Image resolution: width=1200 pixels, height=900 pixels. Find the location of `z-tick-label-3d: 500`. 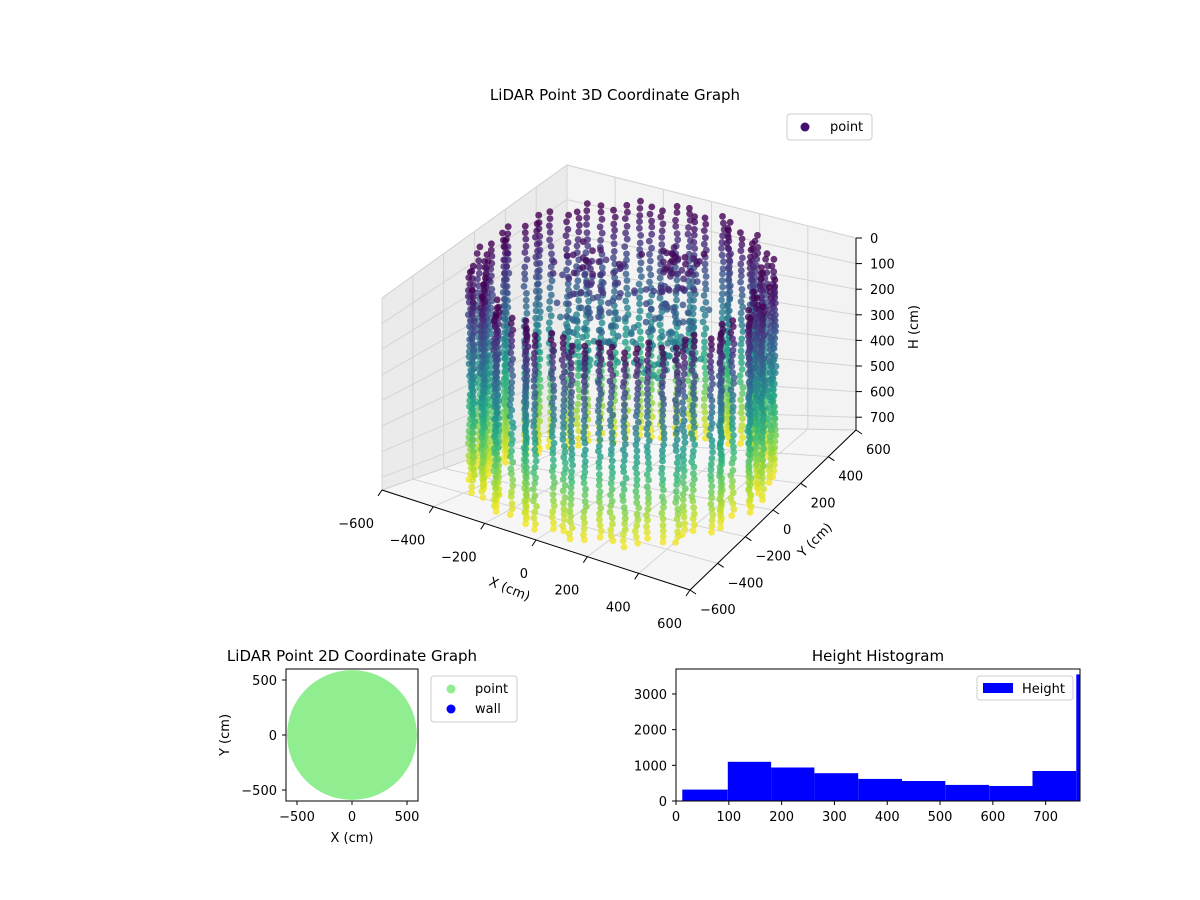

z-tick-label-3d: 500 is located at coordinates (882, 367).